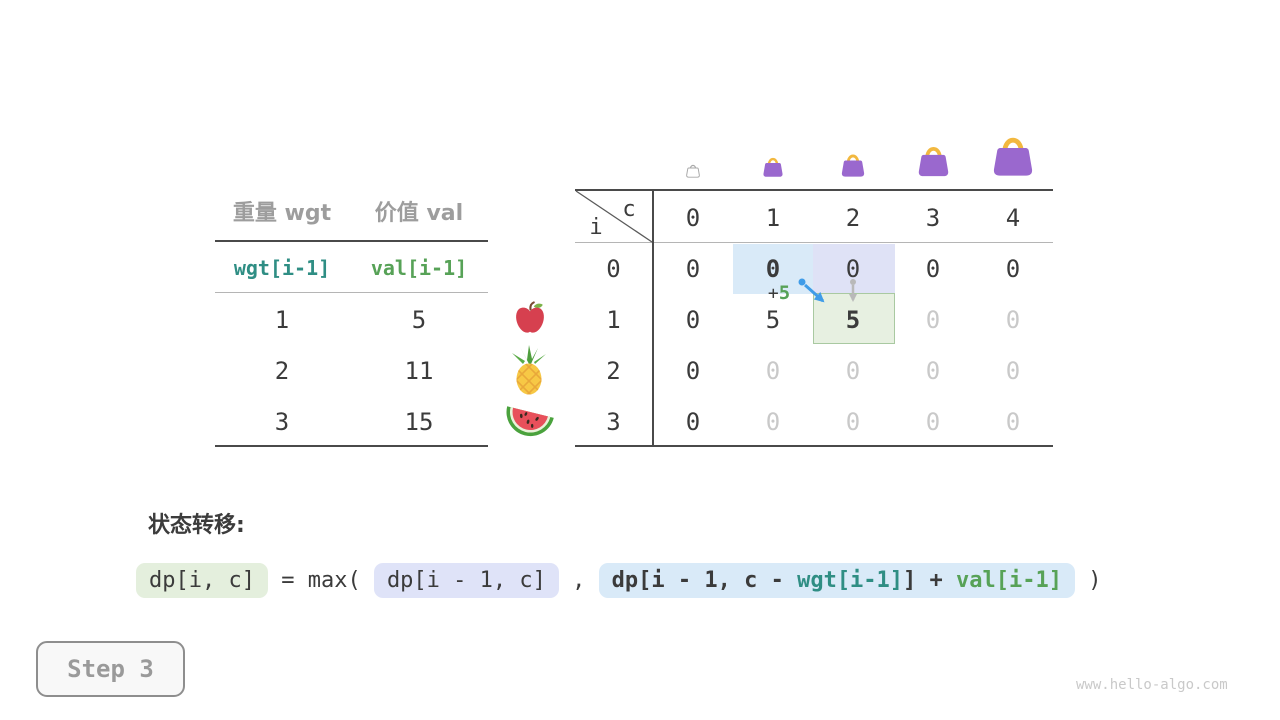  Describe the element at coordinates (1013, 422) in the screenshot. I see `dp-cell-r3-c4: 0` at that location.